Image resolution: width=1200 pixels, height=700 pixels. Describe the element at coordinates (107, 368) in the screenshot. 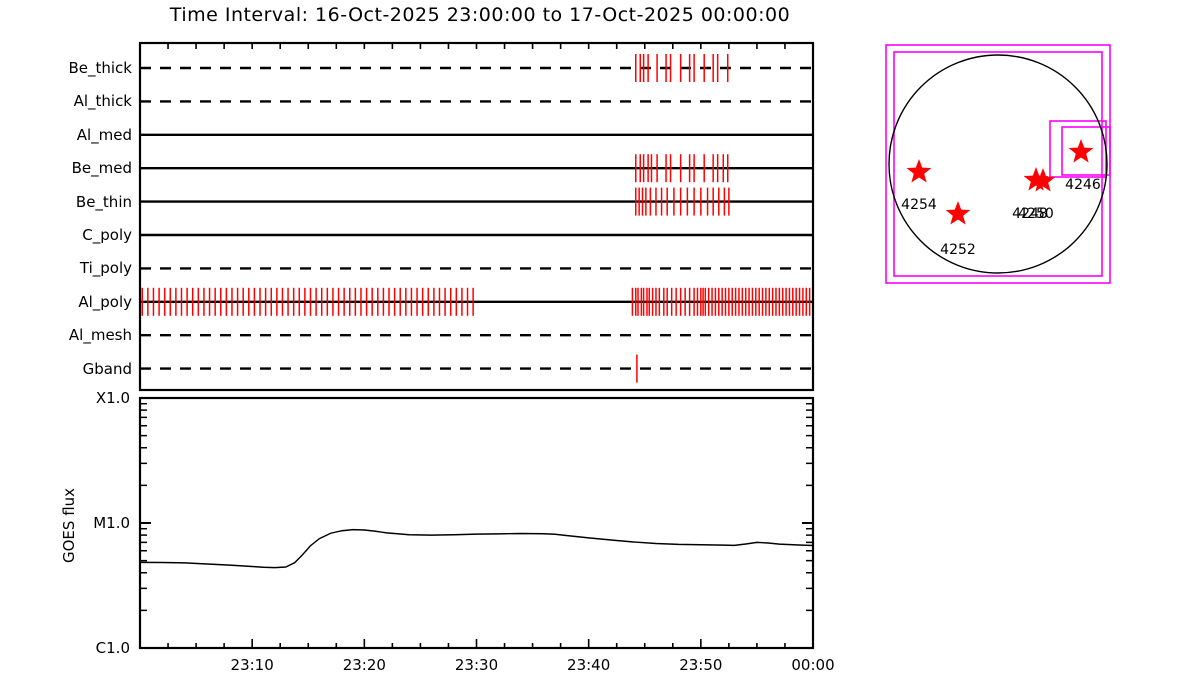

I see `filter-label-Gband: Gband` at that location.